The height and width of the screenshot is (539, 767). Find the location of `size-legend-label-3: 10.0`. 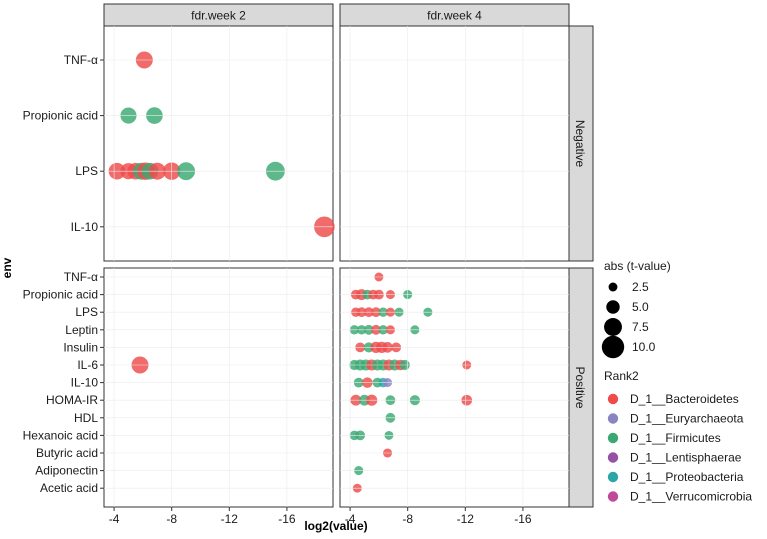

size-legend-label-3: 10.0 is located at coordinates (644, 347).